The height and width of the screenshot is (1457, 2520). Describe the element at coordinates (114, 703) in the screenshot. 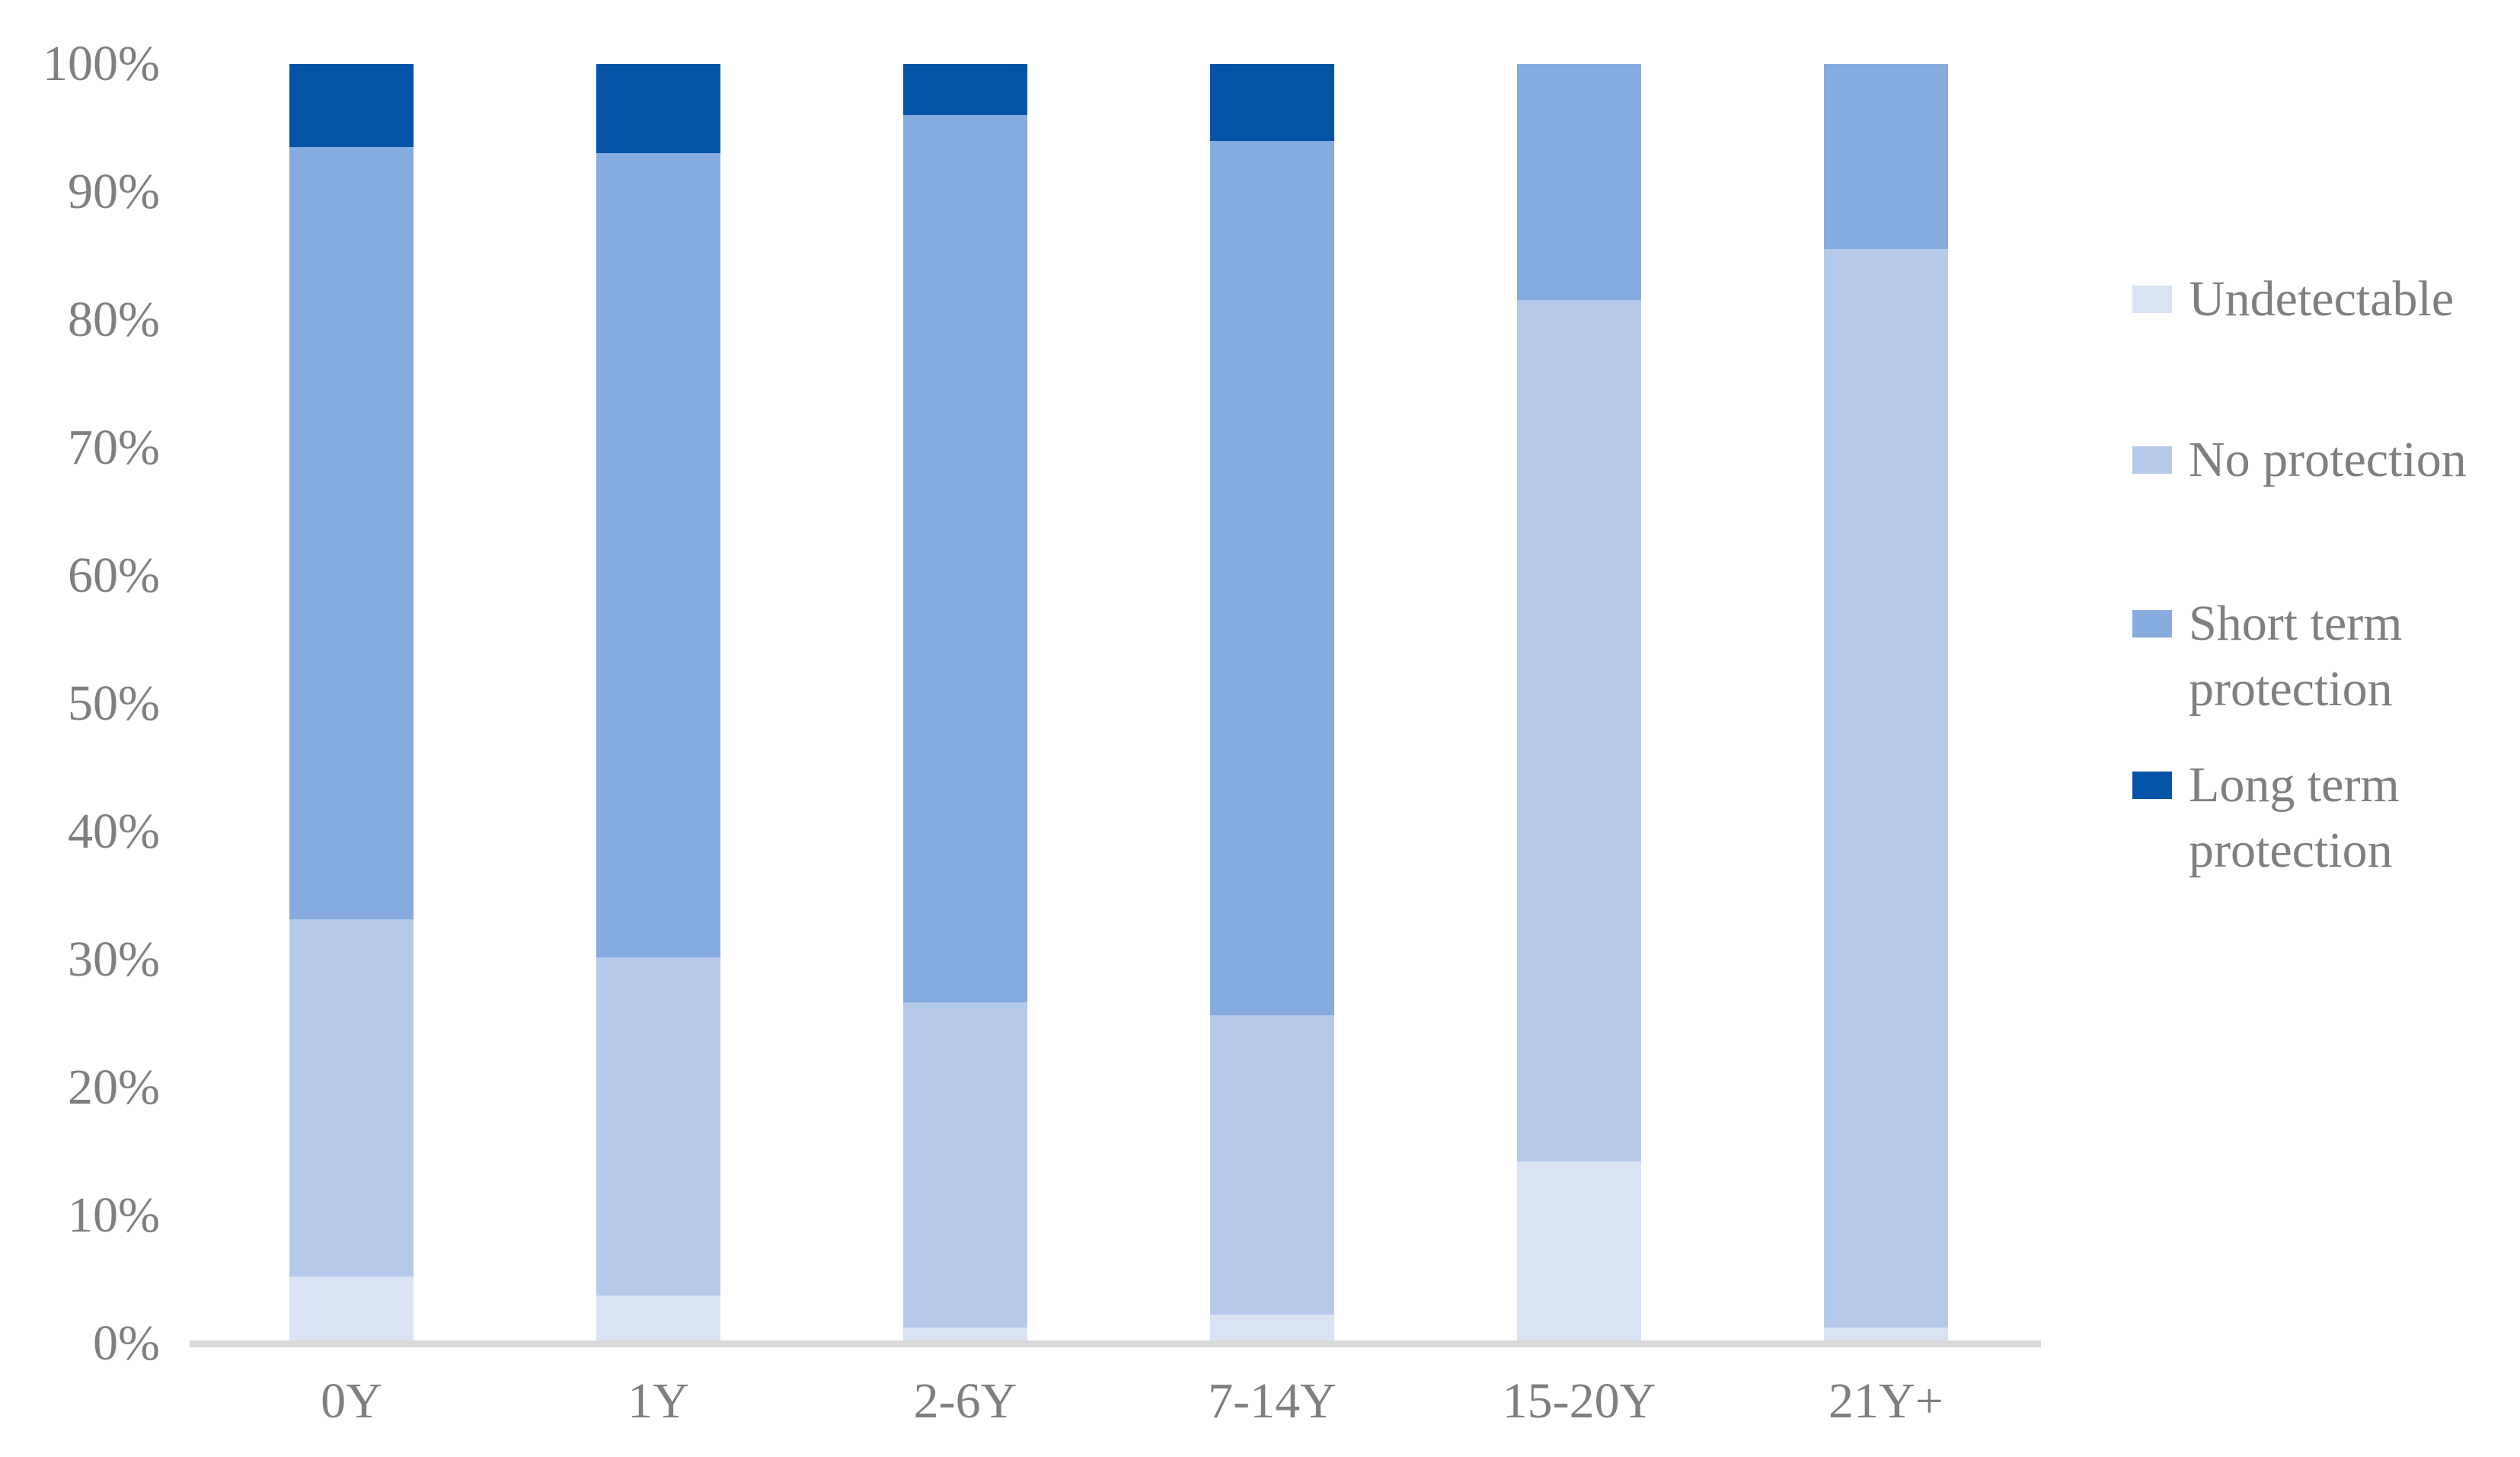

I see `y-tick-label: 50%` at that location.